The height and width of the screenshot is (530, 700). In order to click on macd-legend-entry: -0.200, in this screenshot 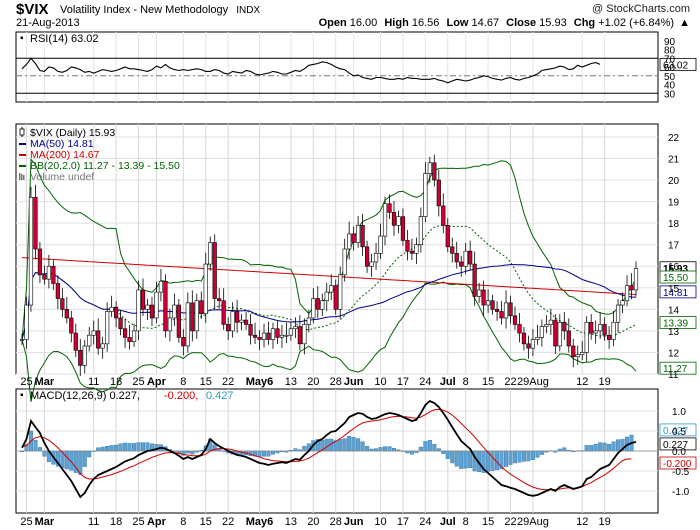, I will do `click(181, 396)`.